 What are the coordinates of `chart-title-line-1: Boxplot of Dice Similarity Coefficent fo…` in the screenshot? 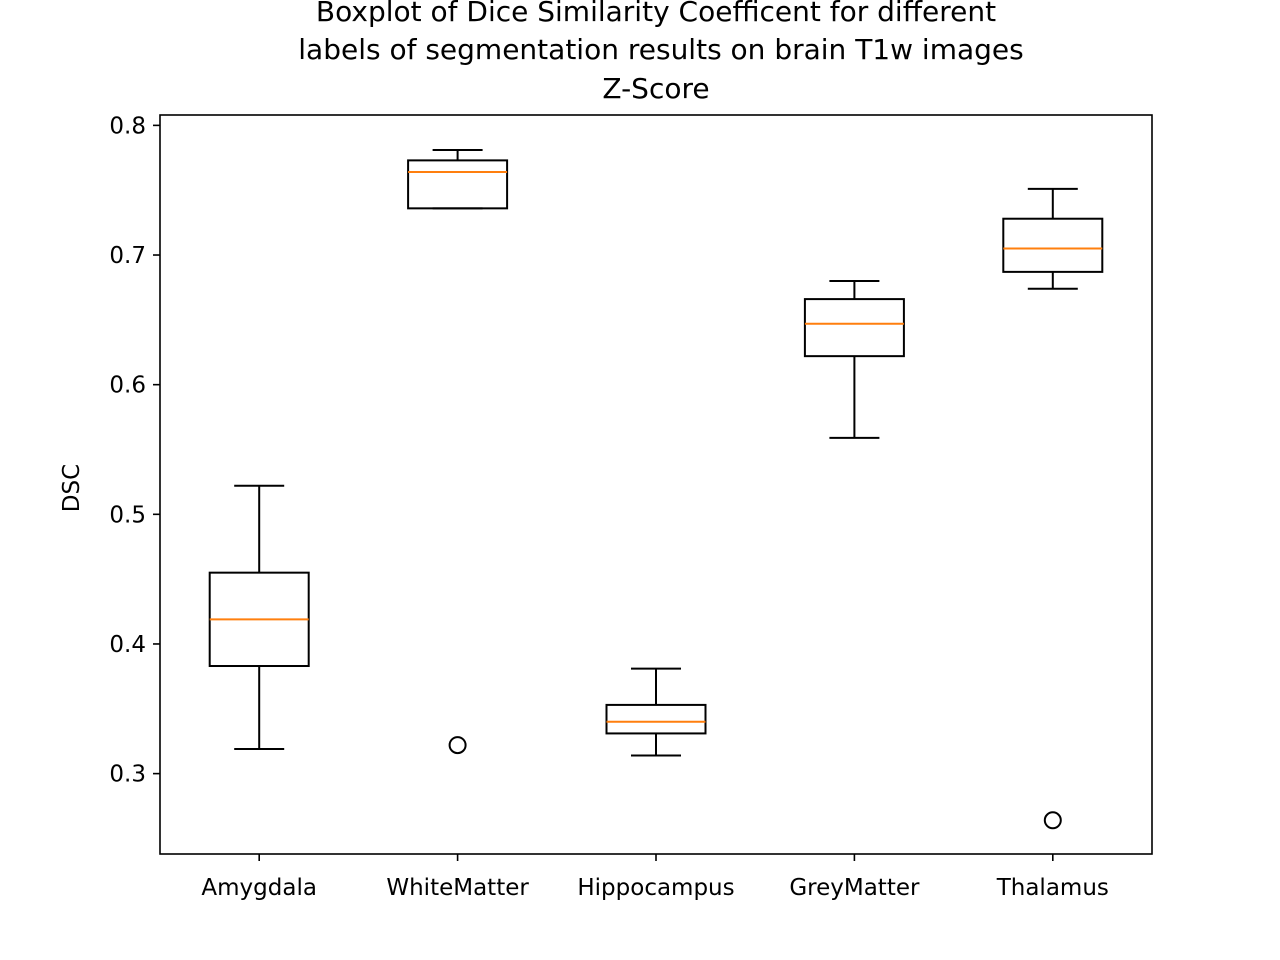 It's located at (656, 14).